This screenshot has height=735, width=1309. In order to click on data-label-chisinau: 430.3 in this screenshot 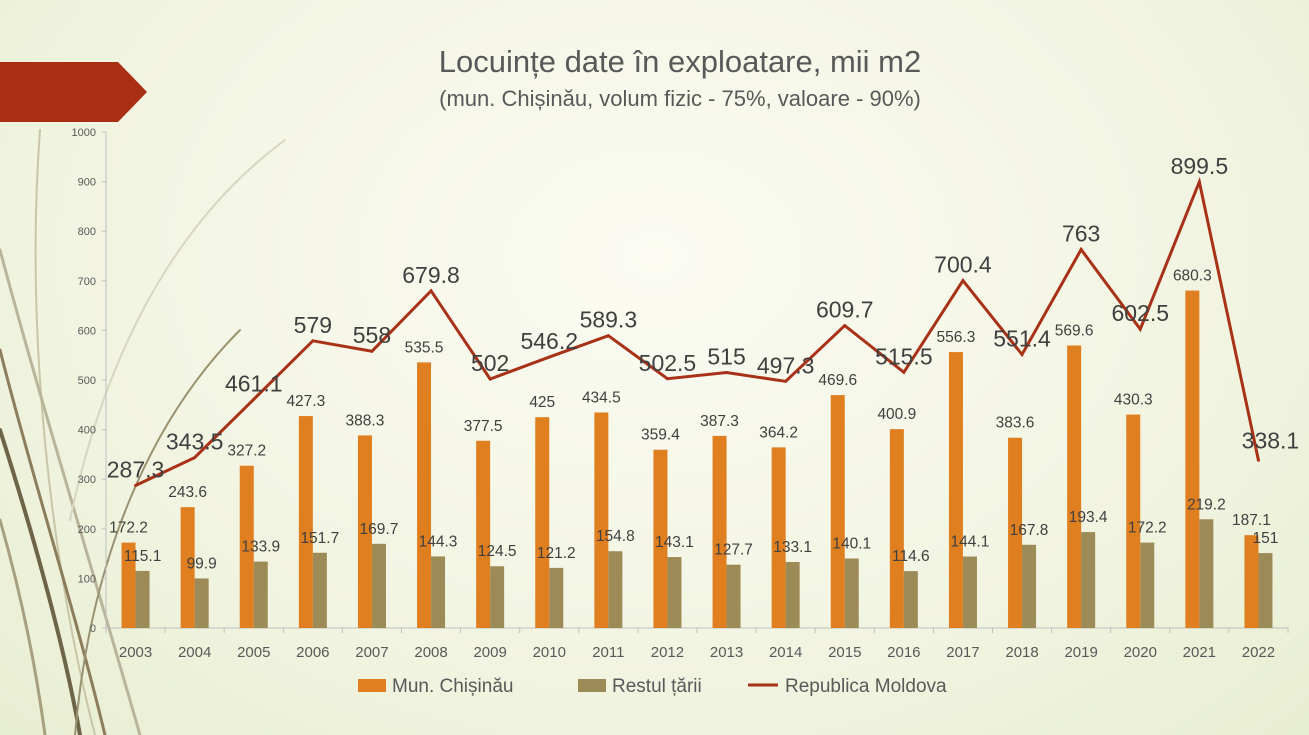, I will do `click(1133, 400)`.